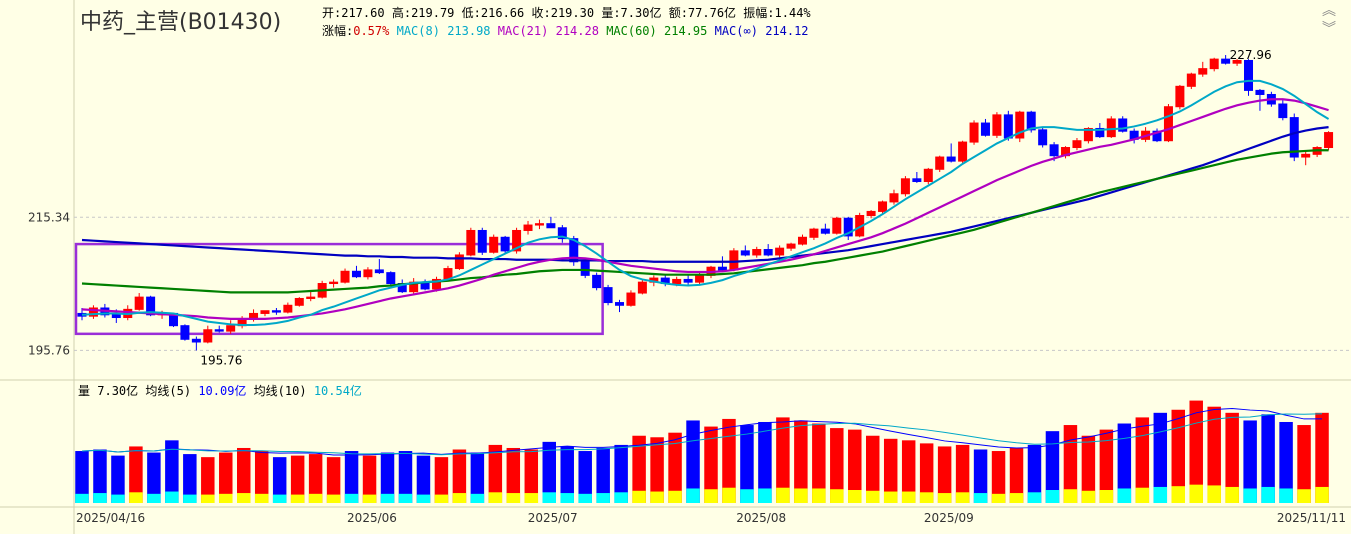  I want to click on vol-ma5-value: 10.09亿, so click(222, 391).